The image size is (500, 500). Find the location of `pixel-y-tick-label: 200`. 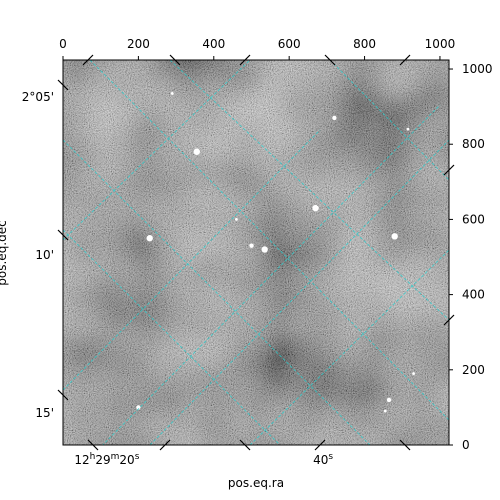

pixel-y-tick-label: 200 is located at coordinates (473, 370).